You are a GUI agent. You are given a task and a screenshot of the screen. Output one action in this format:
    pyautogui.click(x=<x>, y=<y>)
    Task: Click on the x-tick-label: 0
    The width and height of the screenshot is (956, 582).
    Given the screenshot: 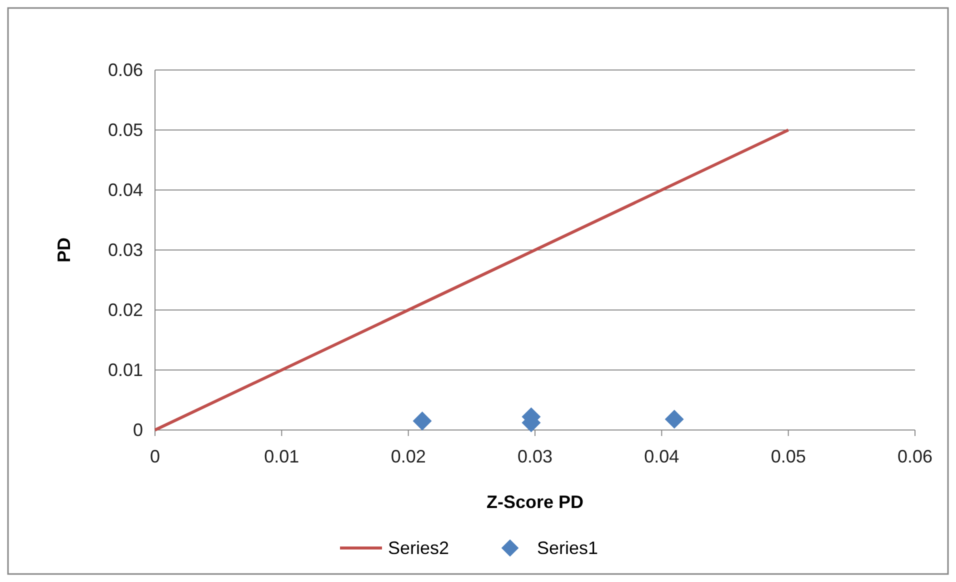 What is the action you would take?
    pyautogui.click(x=155, y=456)
    